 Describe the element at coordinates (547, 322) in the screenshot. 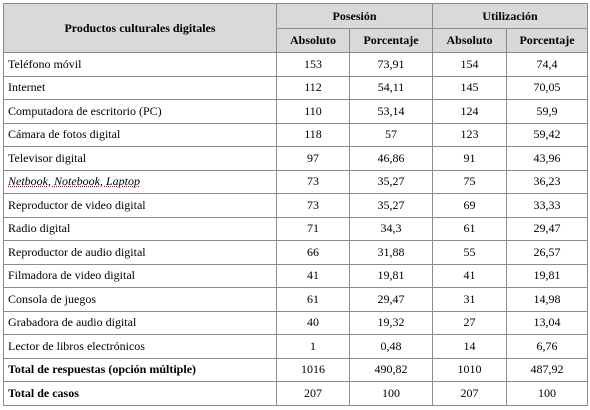

I see `cell: 13,04` at that location.